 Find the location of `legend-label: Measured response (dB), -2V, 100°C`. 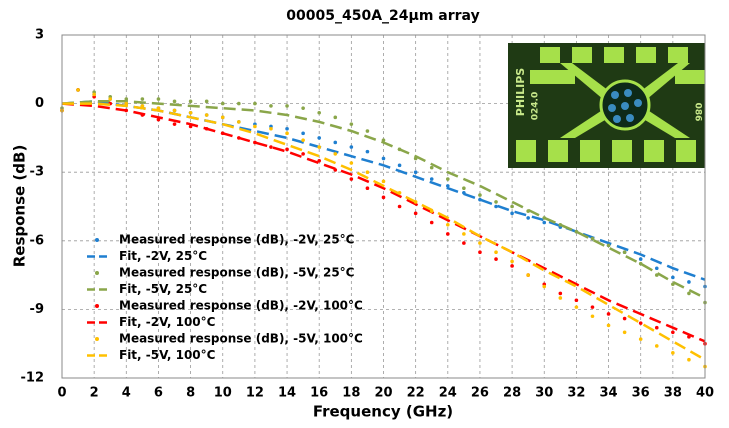

legend-label: Measured response (dB), -2V, 100°C is located at coordinates (241, 306).